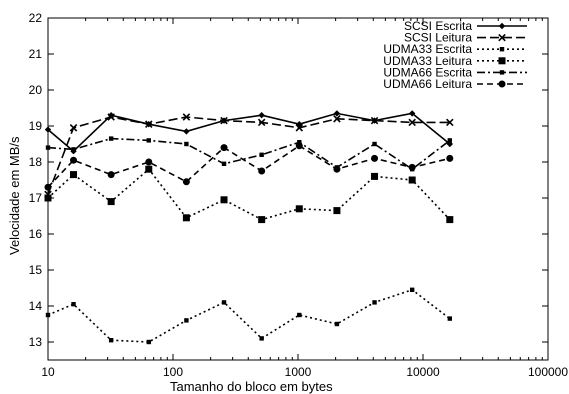 The image size is (569, 394). Describe the element at coordinates (36, 18) in the screenshot. I see `y-tick-label: 22` at that location.